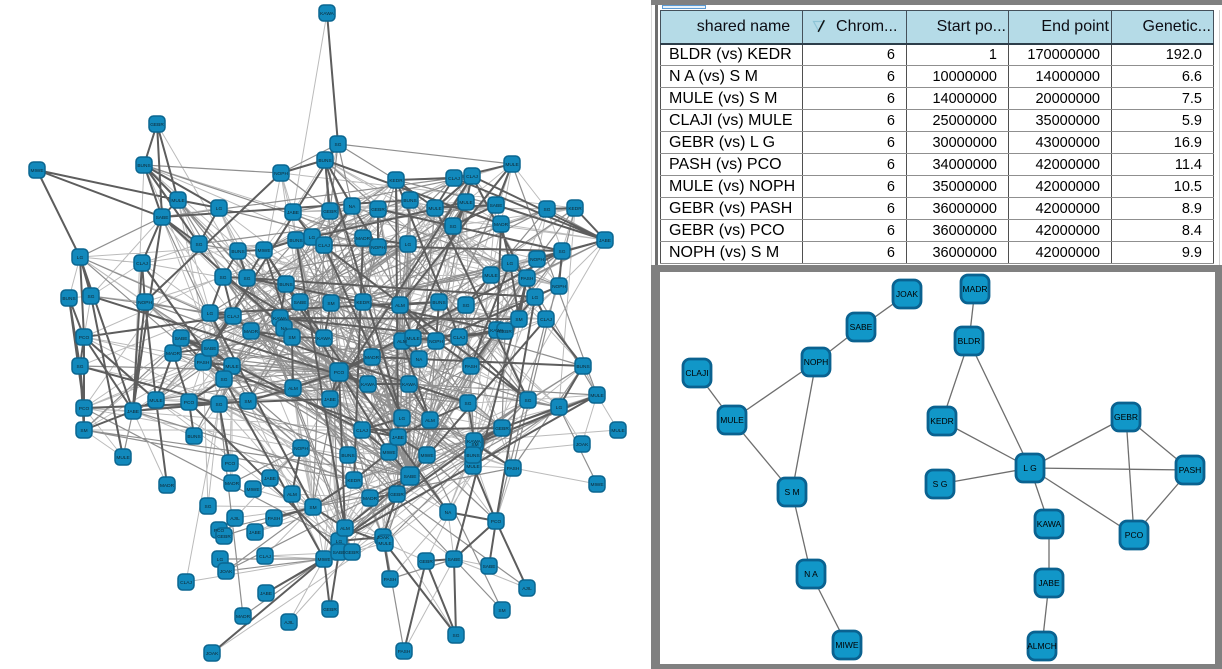  What do you see at coordinates (969, 341) in the screenshot?
I see `svg-text: BLDR` at bounding box center [969, 341].